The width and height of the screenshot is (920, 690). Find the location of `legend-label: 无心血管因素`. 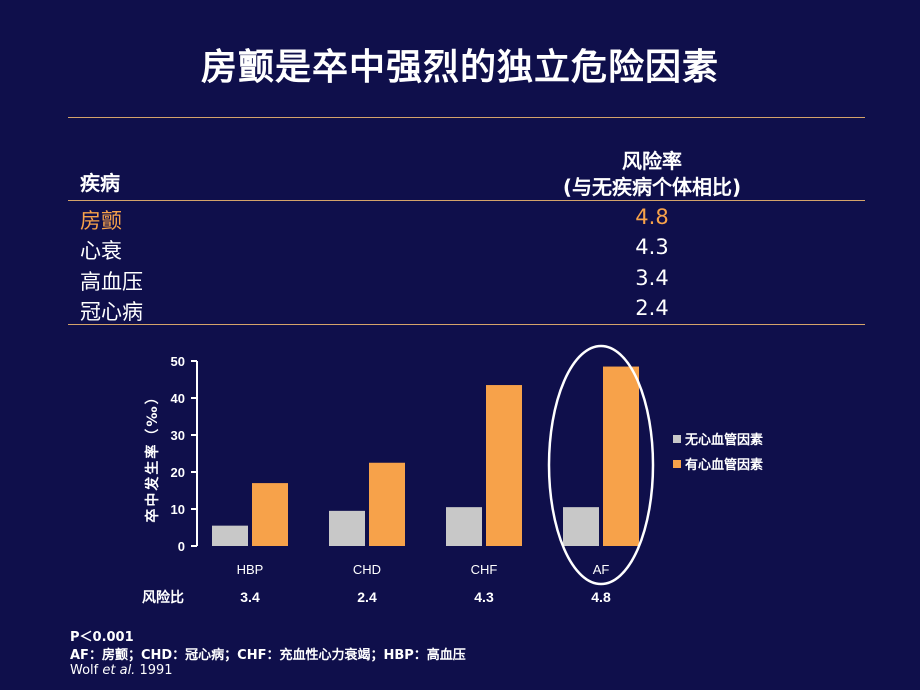

legend-label: 无心血管因素 is located at coordinates (723, 440).